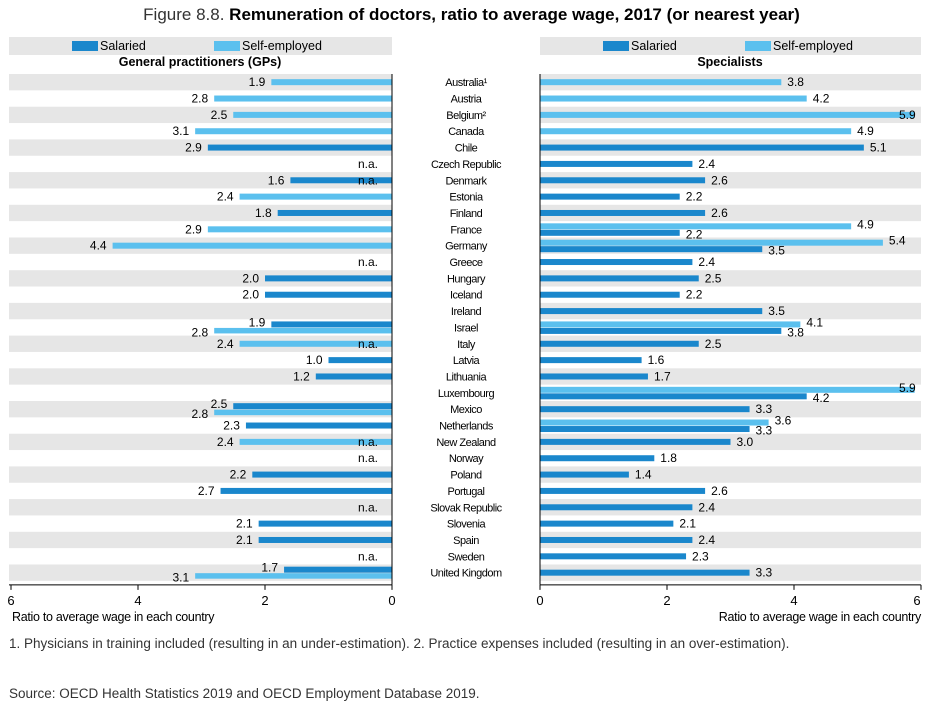 The width and height of the screenshot is (943, 706). I want to click on sp-value-label-salaried: 1.6, so click(656, 360).